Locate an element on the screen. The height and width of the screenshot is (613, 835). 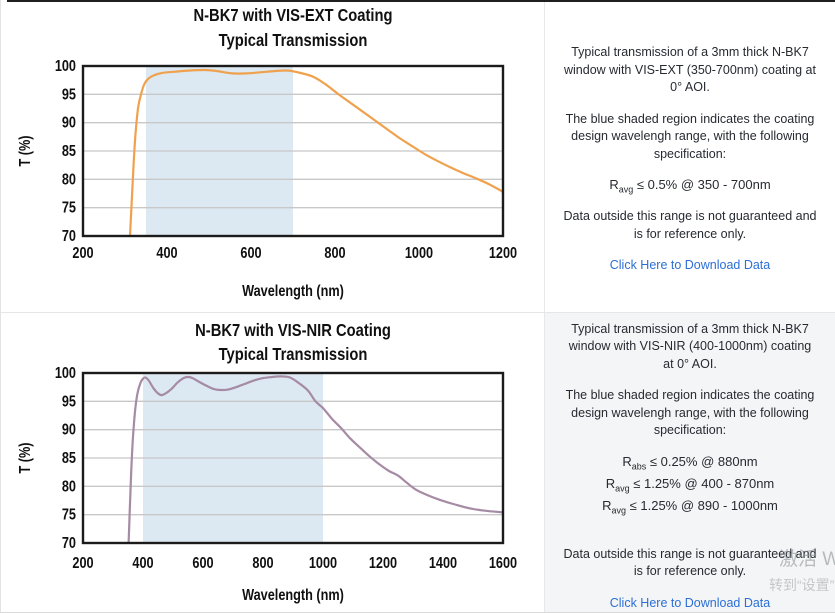
windows-activation-watermark-line1: 激活 W is located at coordinates (807, 559).